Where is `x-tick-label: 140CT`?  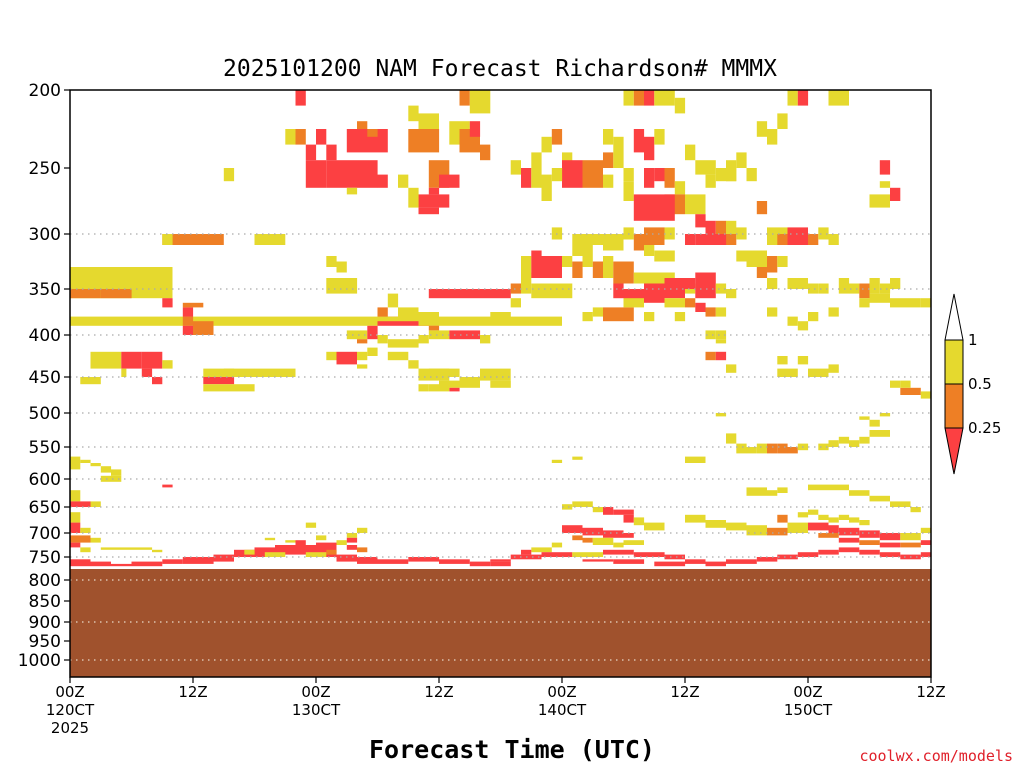
x-tick-label: 140CT is located at coordinates (562, 710).